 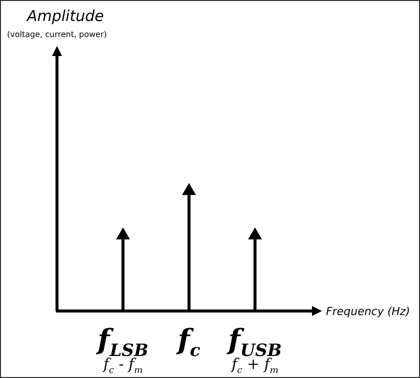 I want to click on text: (voltage, current, power), so click(x=57, y=34).